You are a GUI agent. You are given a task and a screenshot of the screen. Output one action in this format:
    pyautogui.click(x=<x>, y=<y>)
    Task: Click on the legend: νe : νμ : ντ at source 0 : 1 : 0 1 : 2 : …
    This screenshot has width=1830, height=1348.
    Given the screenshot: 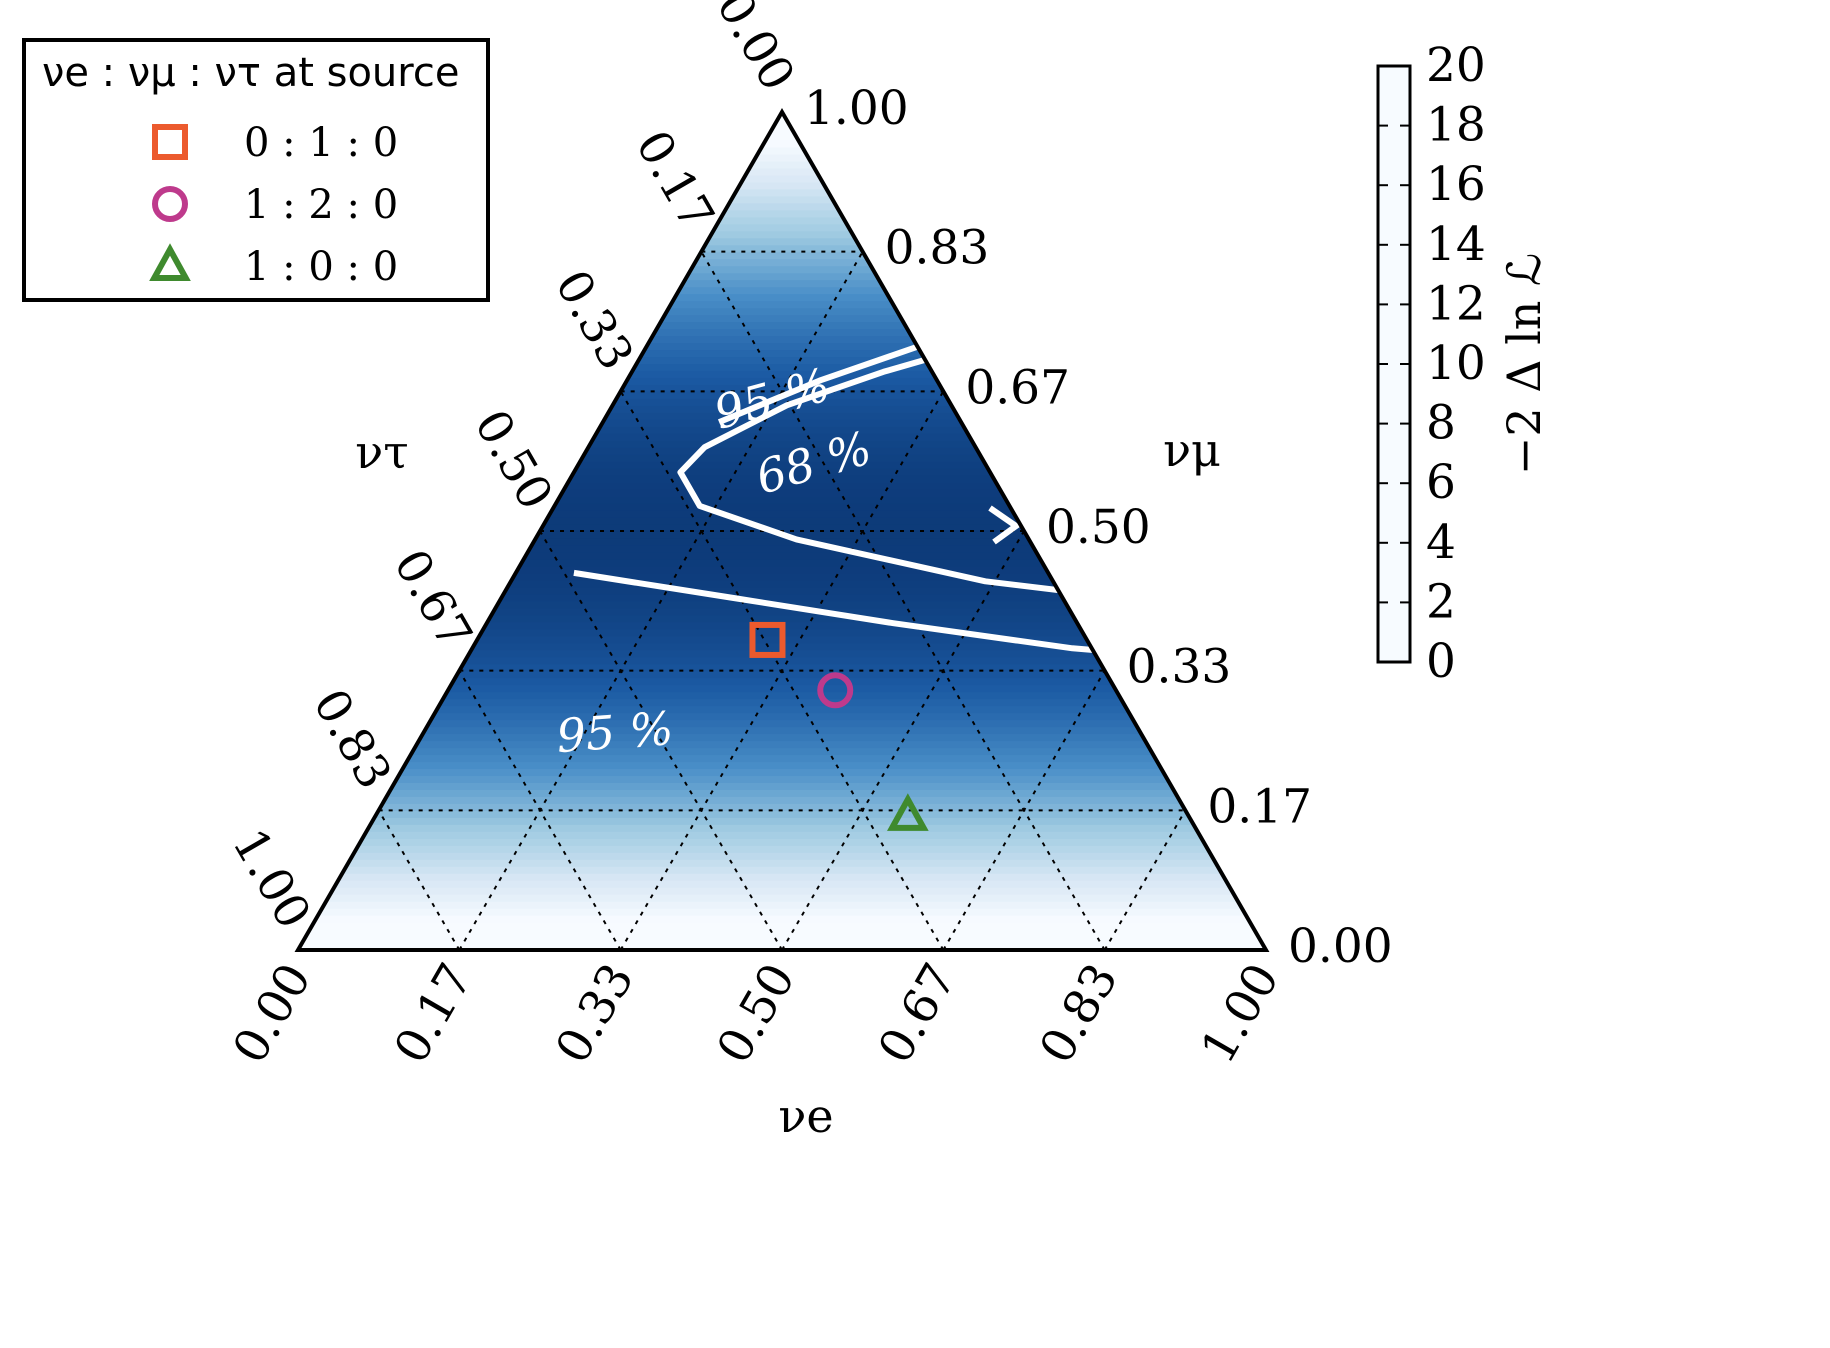 What is the action you would take?
    pyautogui.click(x=256, y=170)
    